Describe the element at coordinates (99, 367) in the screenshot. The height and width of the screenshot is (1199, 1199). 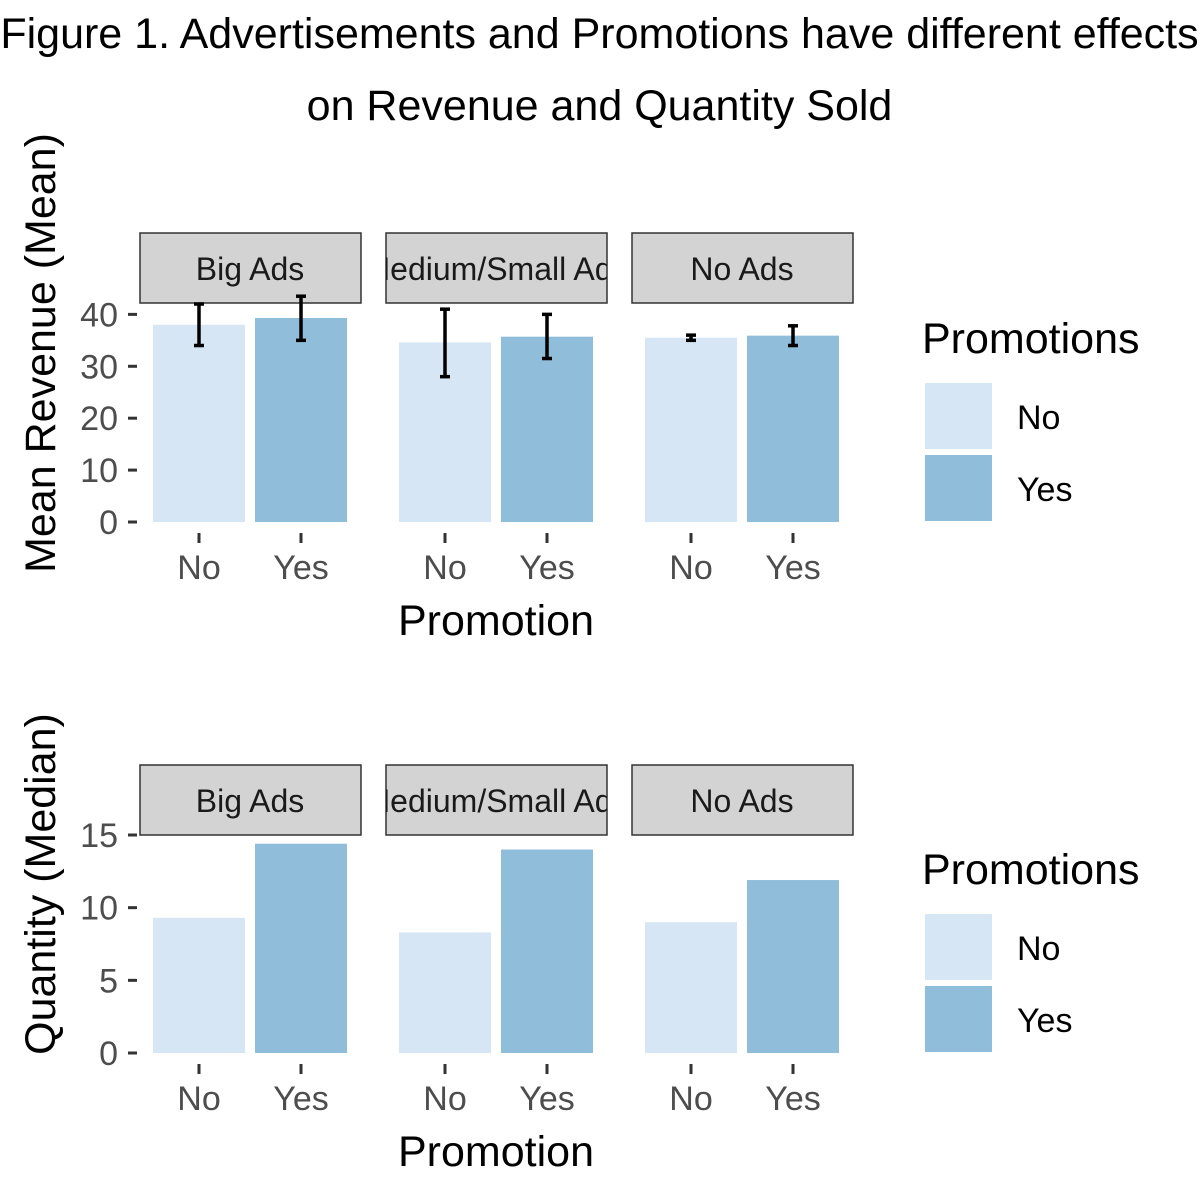
I see `y-tick-label: 30` at that location.